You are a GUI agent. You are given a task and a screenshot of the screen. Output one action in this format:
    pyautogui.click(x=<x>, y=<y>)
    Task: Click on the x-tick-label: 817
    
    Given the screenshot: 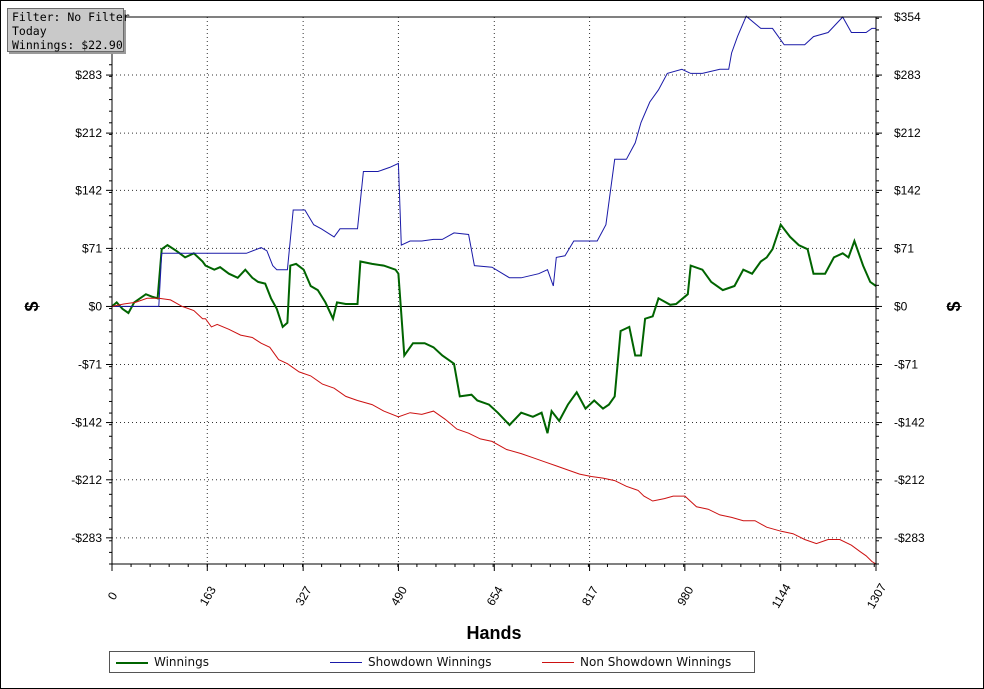 What is the action you would take?
    pyautogui.click(x=590, y=596)
    